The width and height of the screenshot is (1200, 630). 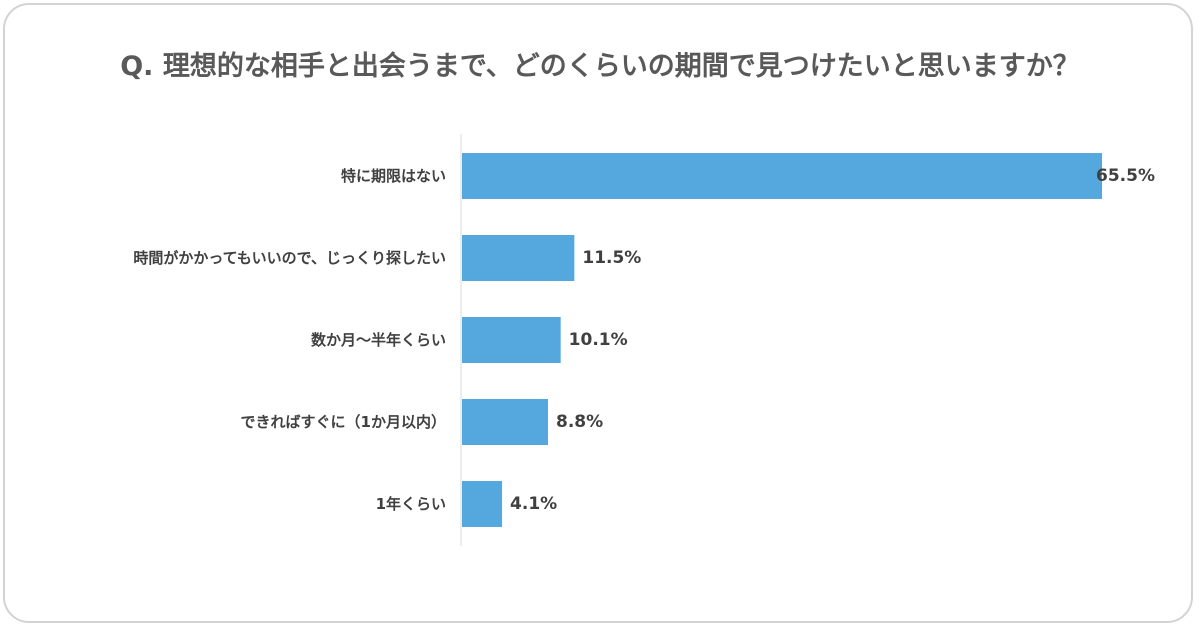 I want to click on category-label: 時間がかかってもいいので、じっくり探したい, so click(x=289, y=258).